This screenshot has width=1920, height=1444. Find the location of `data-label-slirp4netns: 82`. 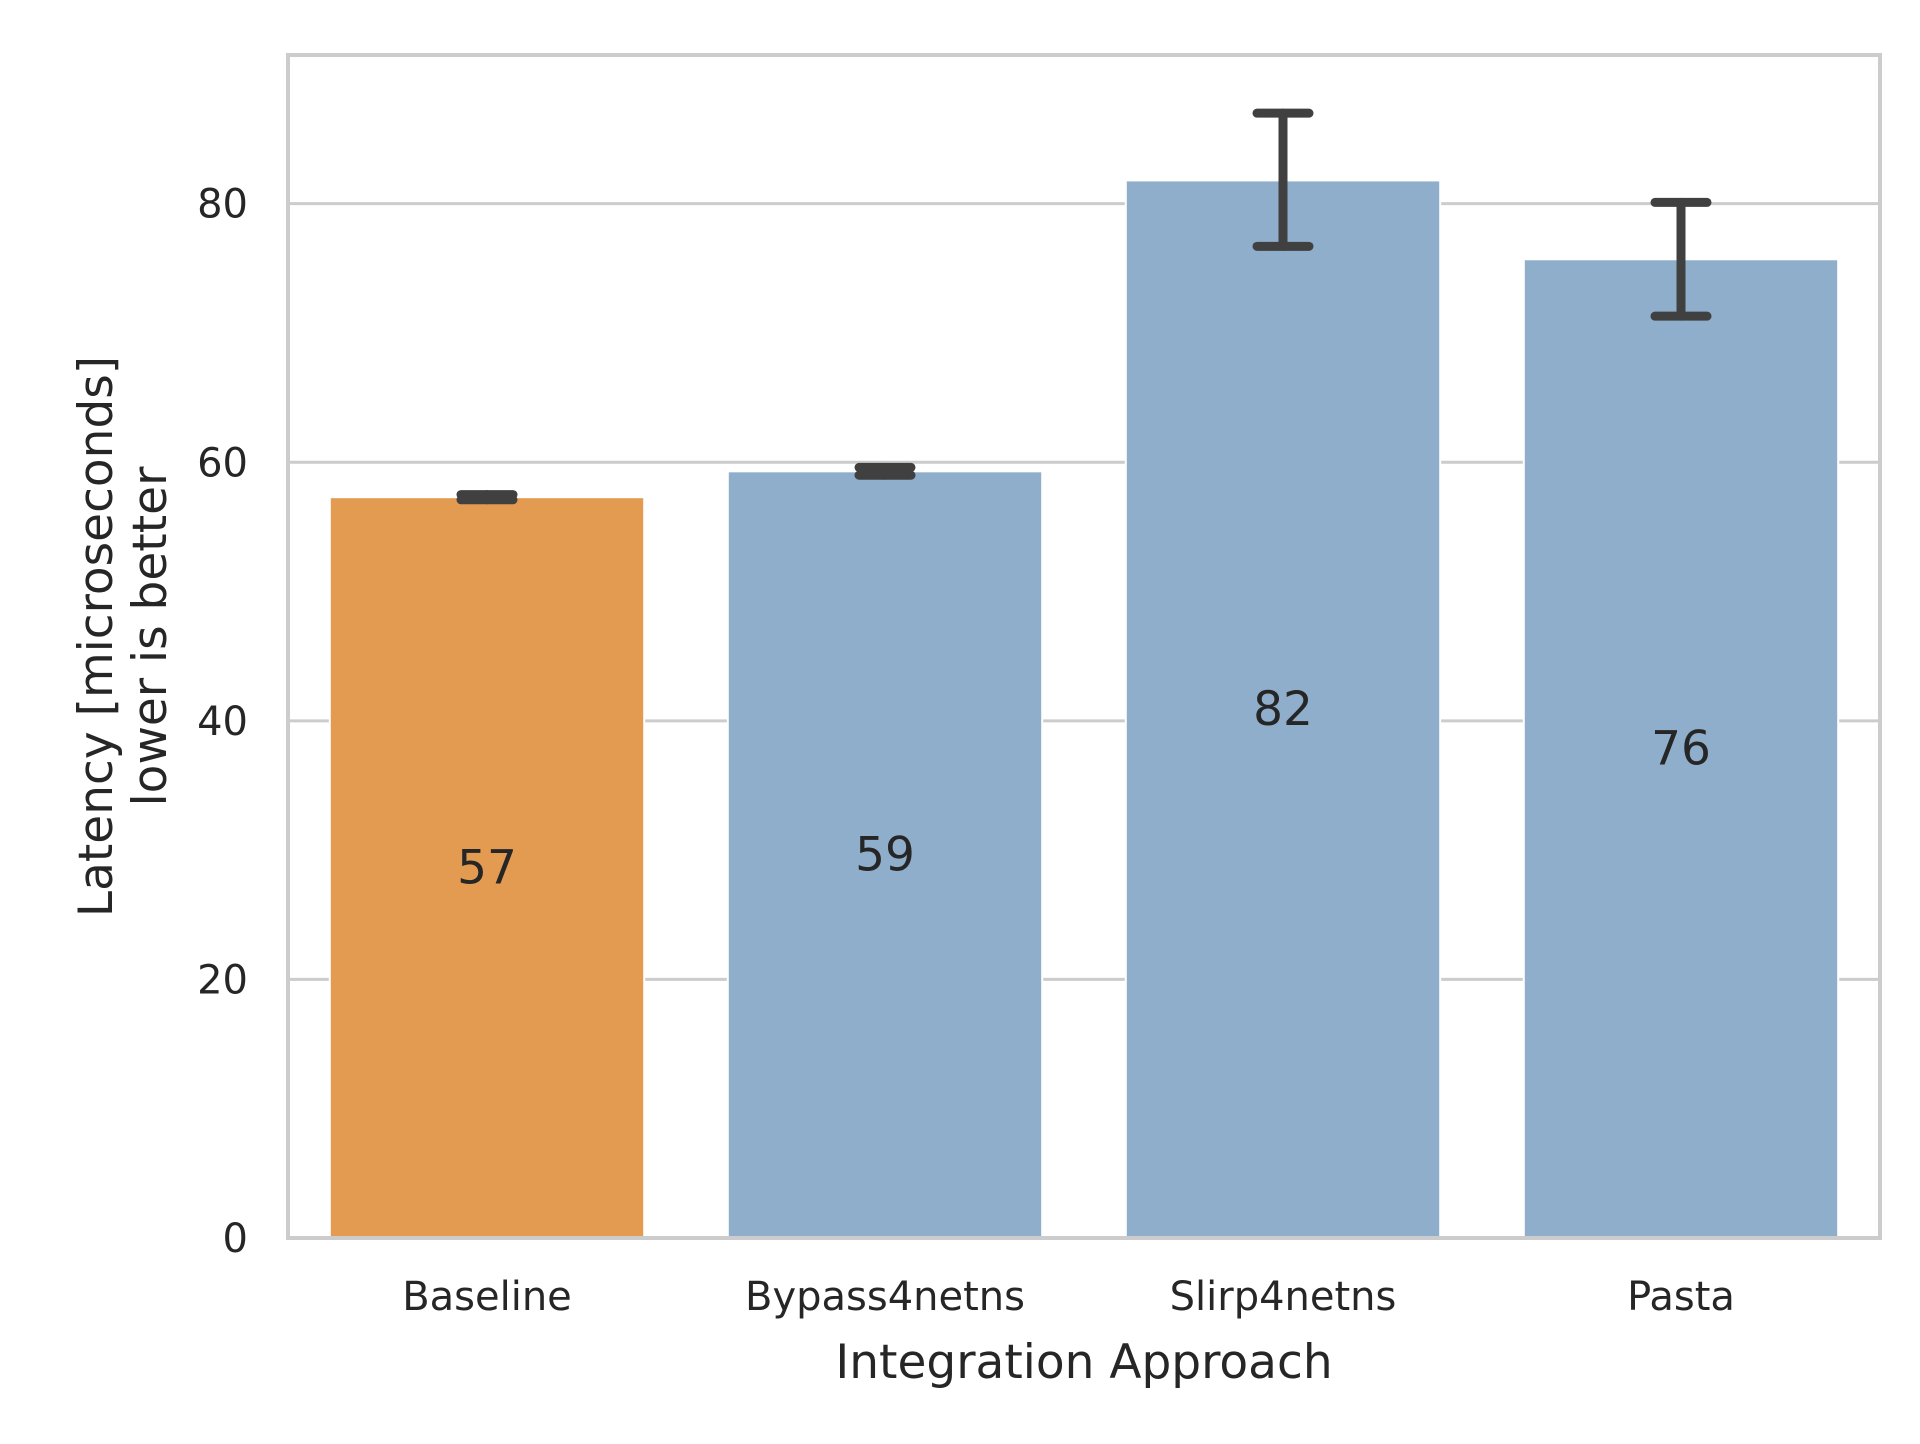

data-label-slirp4netns: 82 is located at coordinates (1283, 709).